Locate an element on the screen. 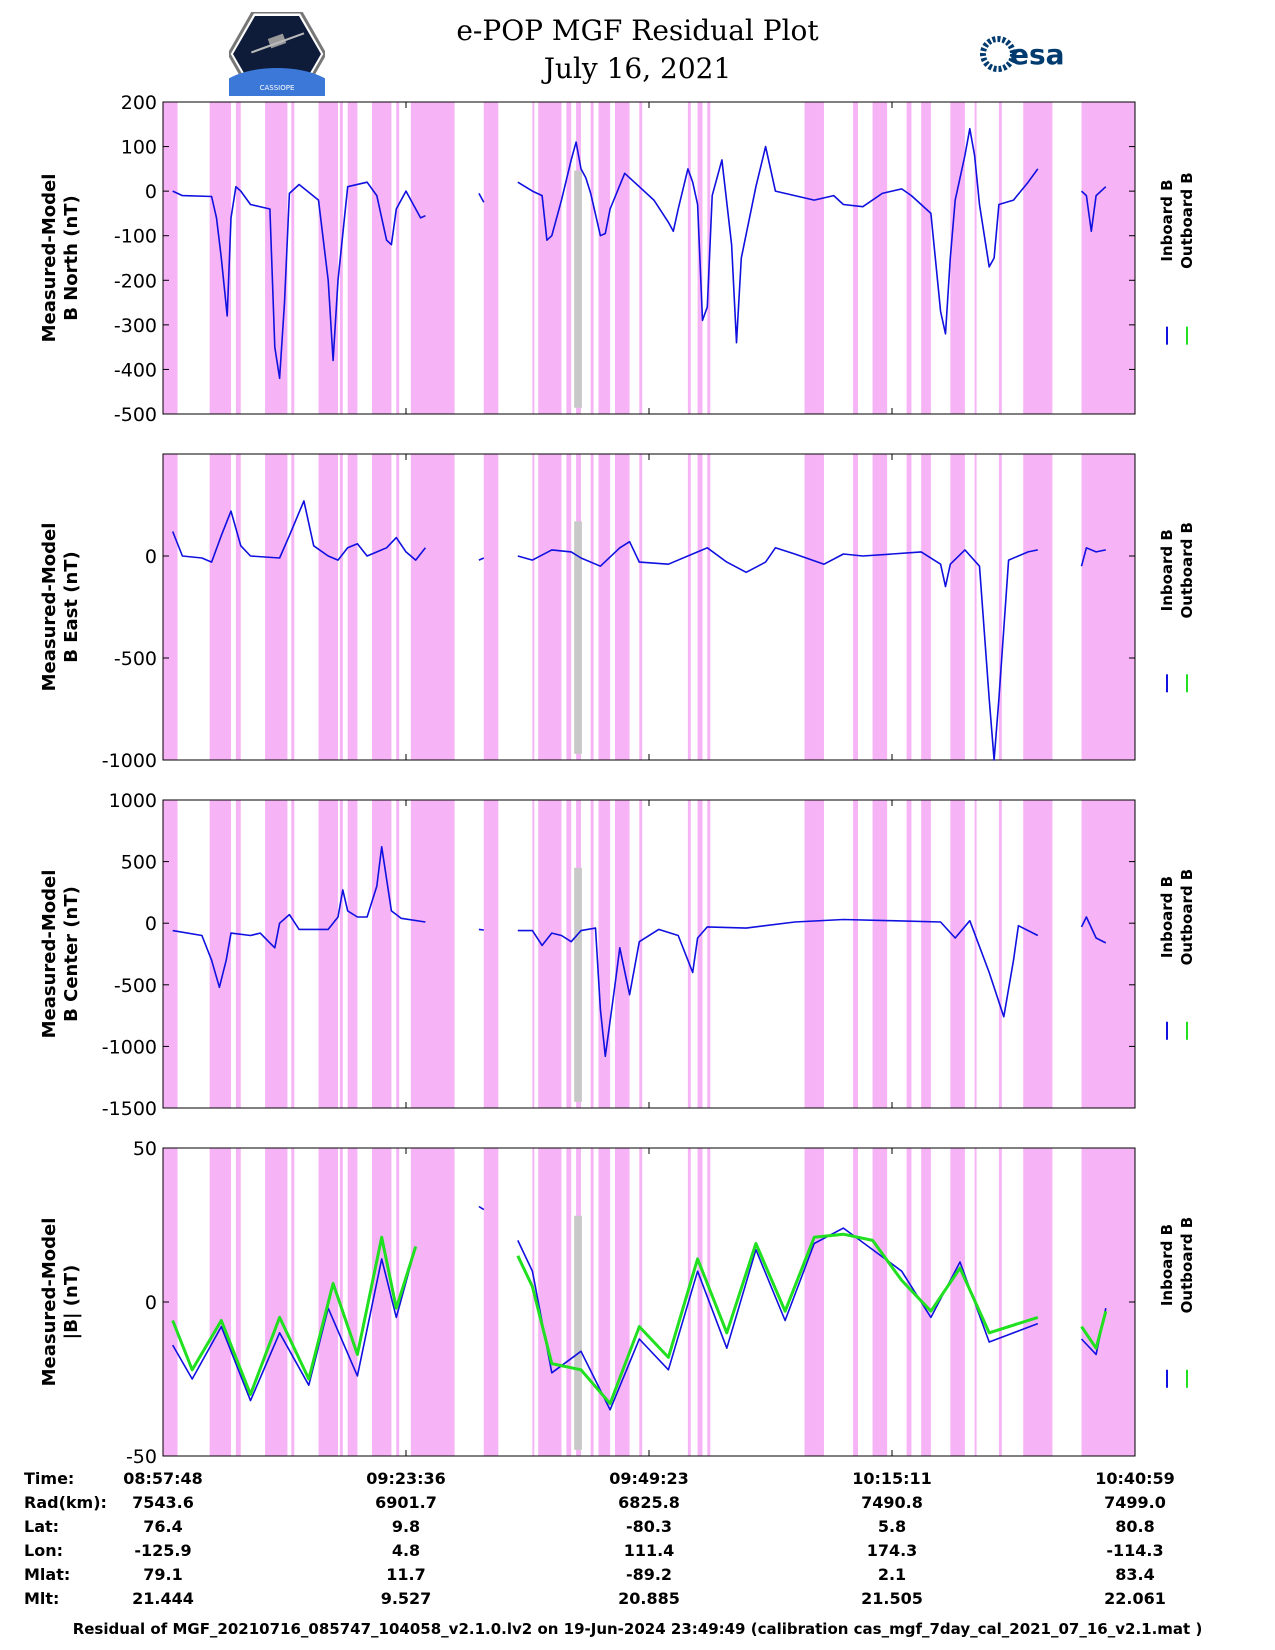 Image resolution: width=1275 pixels, height=1650 pixels. info-cell: 08:57:48 is located at coordinates (163, 1478).